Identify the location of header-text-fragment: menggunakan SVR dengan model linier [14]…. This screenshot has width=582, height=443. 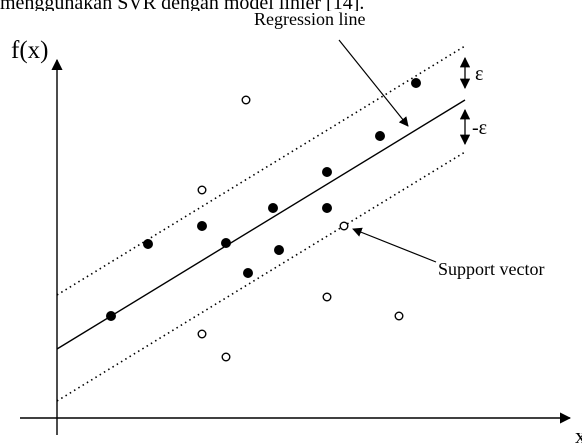
(291, 5).